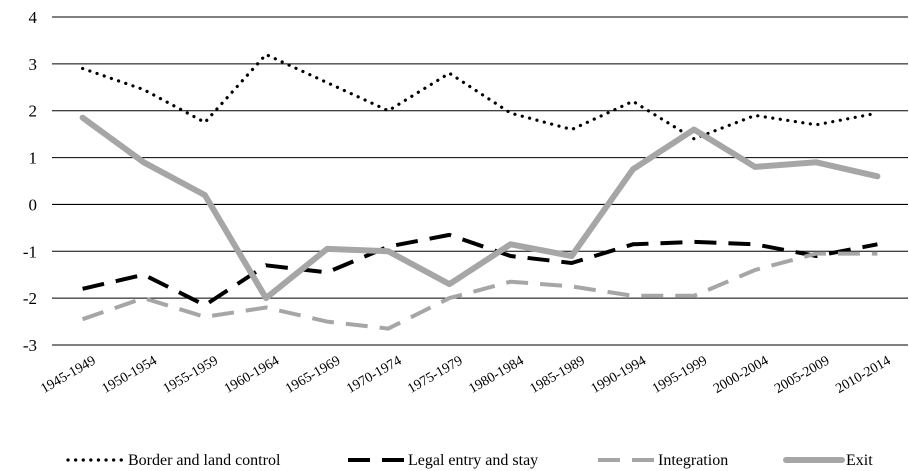  I want to click on x-tick-label: 1995-1999, so click(680, 374).